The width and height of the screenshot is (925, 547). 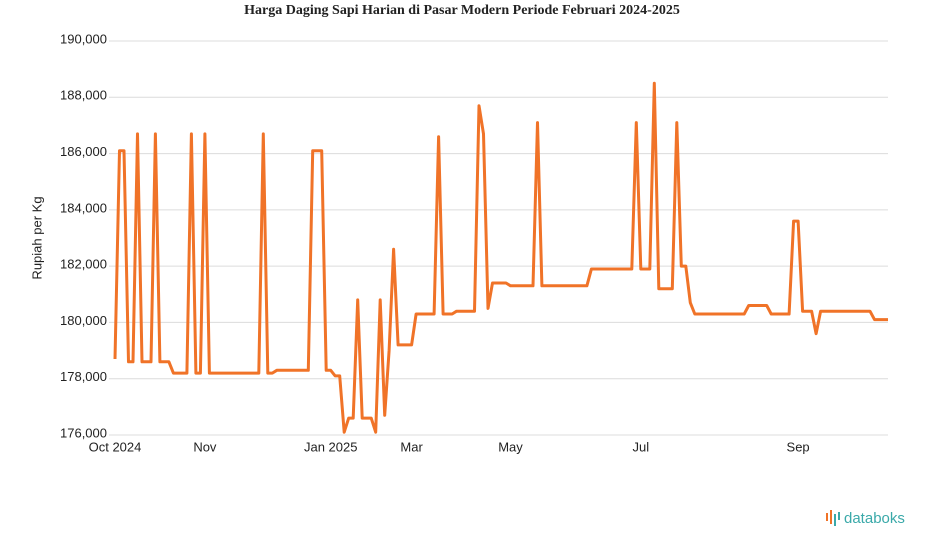 I want to click on x-tick-label: Jul, so click(x=641, y=446).